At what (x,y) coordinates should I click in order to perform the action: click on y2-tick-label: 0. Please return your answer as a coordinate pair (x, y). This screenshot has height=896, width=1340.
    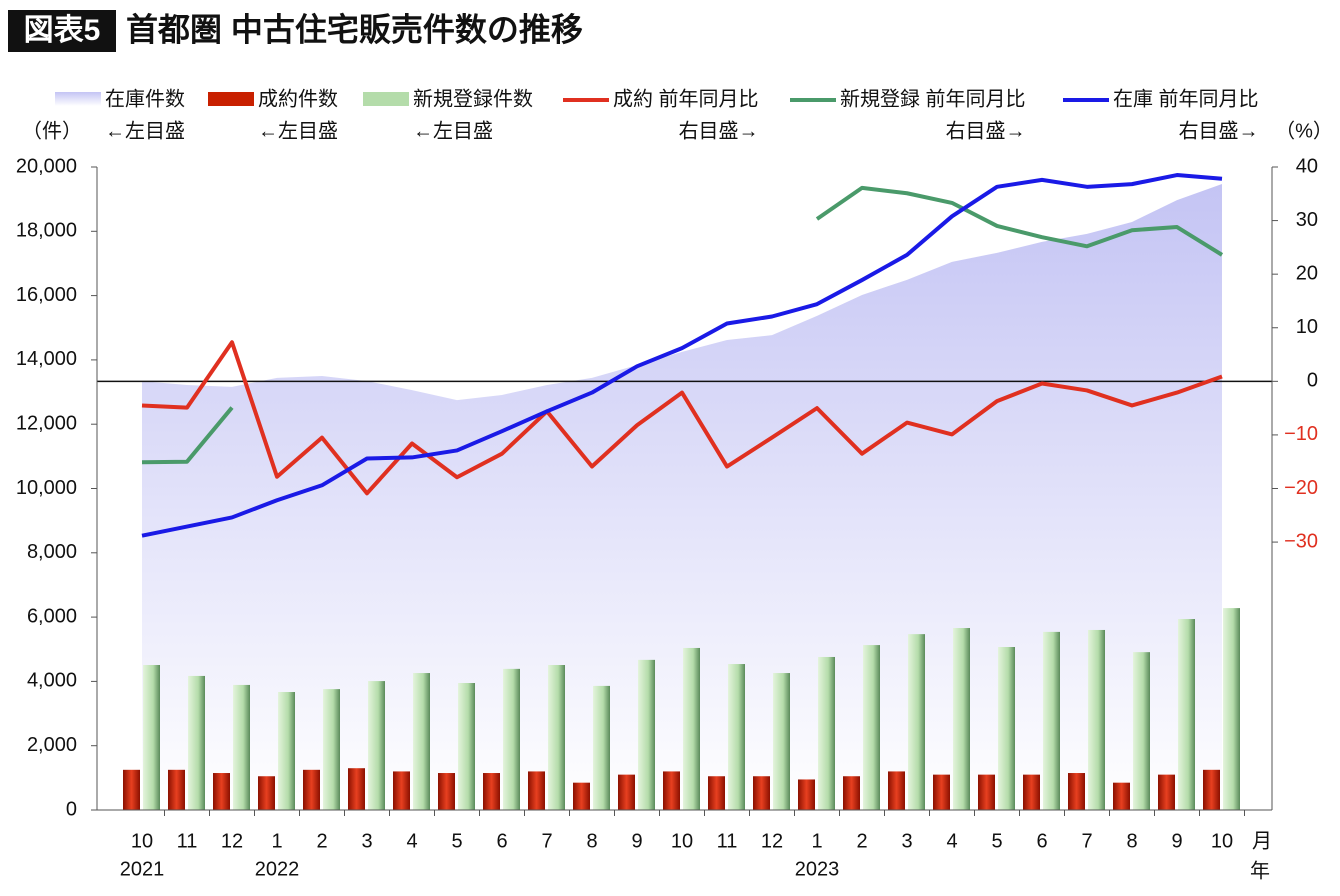
    Looking at the image, I should click on (1312, 381).